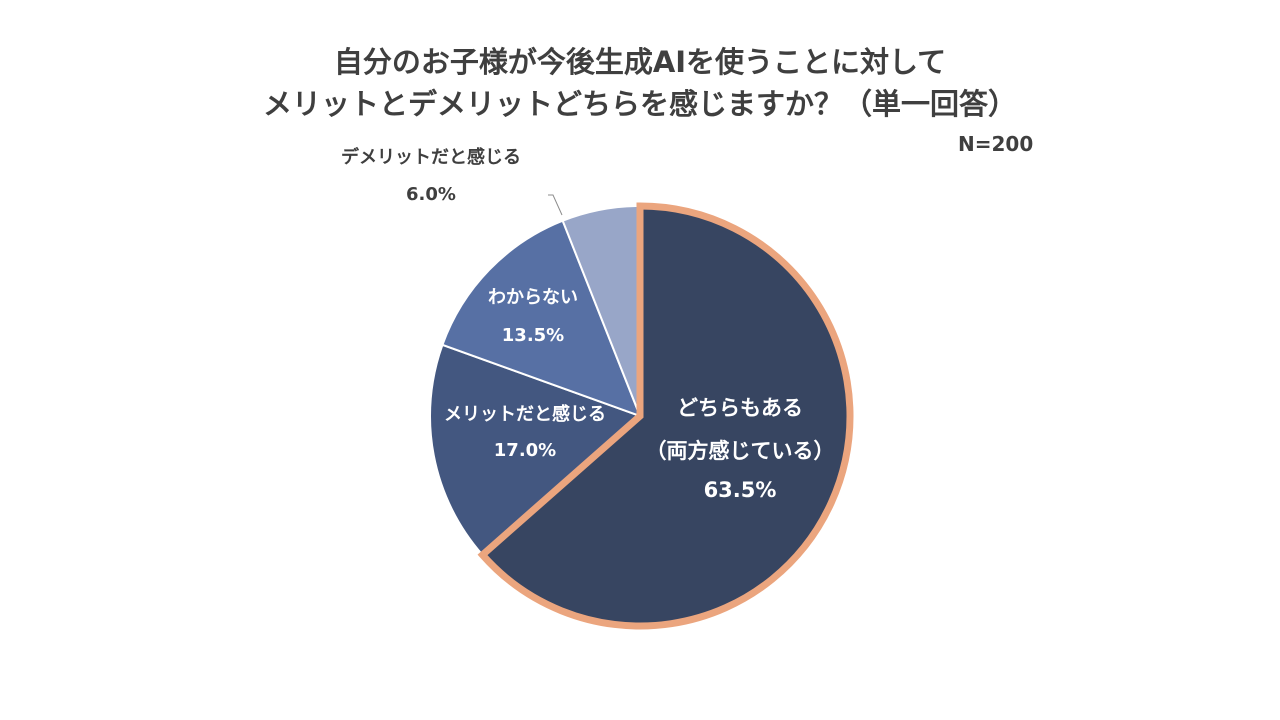  What do you see at coordinates (525, 414) in the screenshot?
I see `slice-label: メリットだと感じる` at bounding box center [525, 414].